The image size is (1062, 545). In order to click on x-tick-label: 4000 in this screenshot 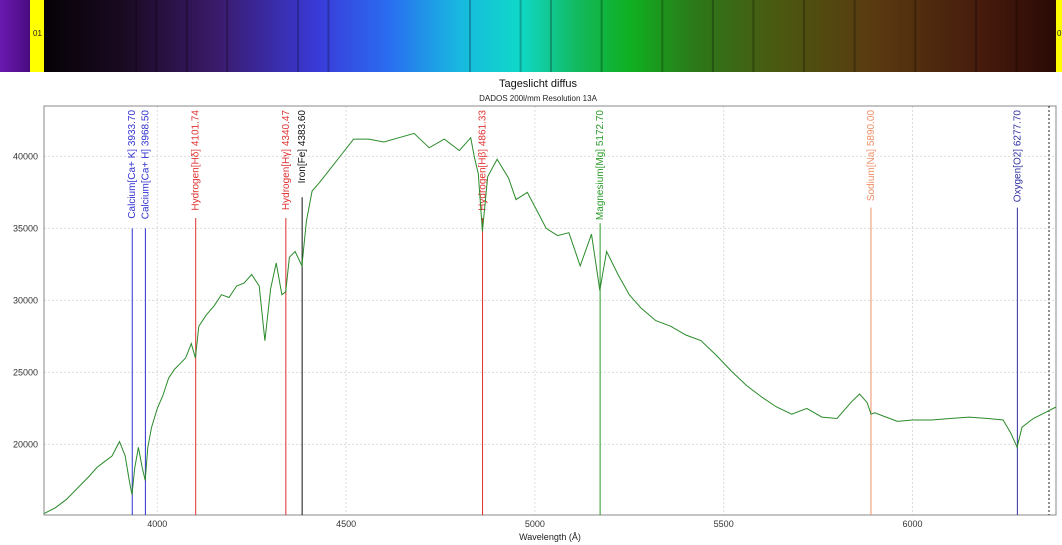, I will do `click(157, 524)`.